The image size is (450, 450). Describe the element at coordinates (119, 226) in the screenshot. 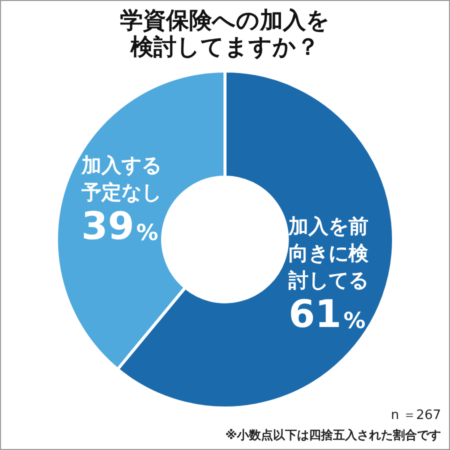

I see `data-label: 39%` at that location.